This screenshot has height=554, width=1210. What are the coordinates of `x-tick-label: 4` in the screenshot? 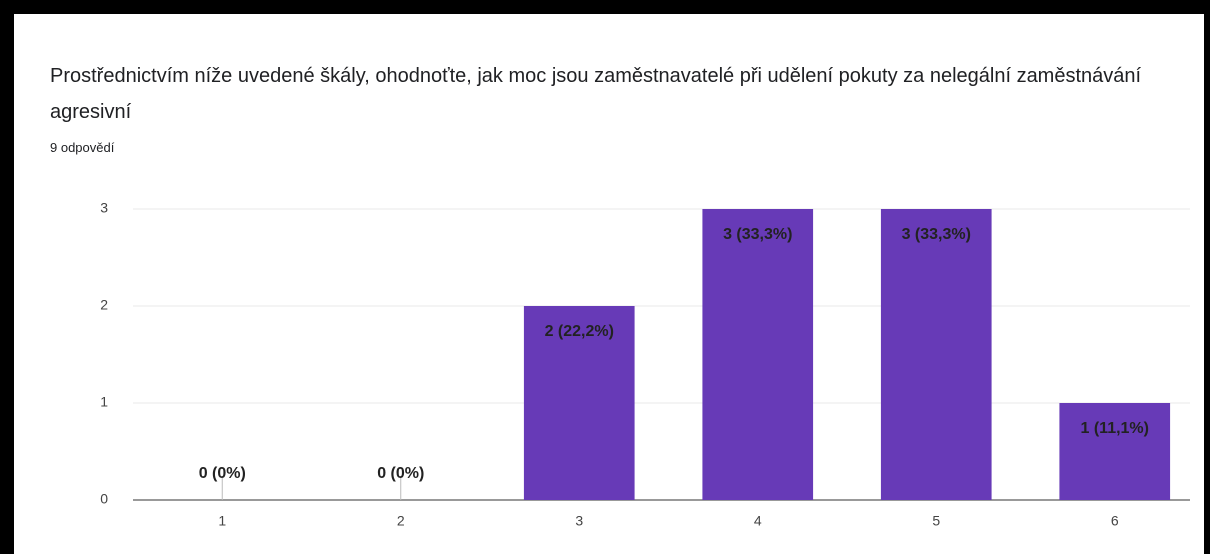 It's located at (758, 521).